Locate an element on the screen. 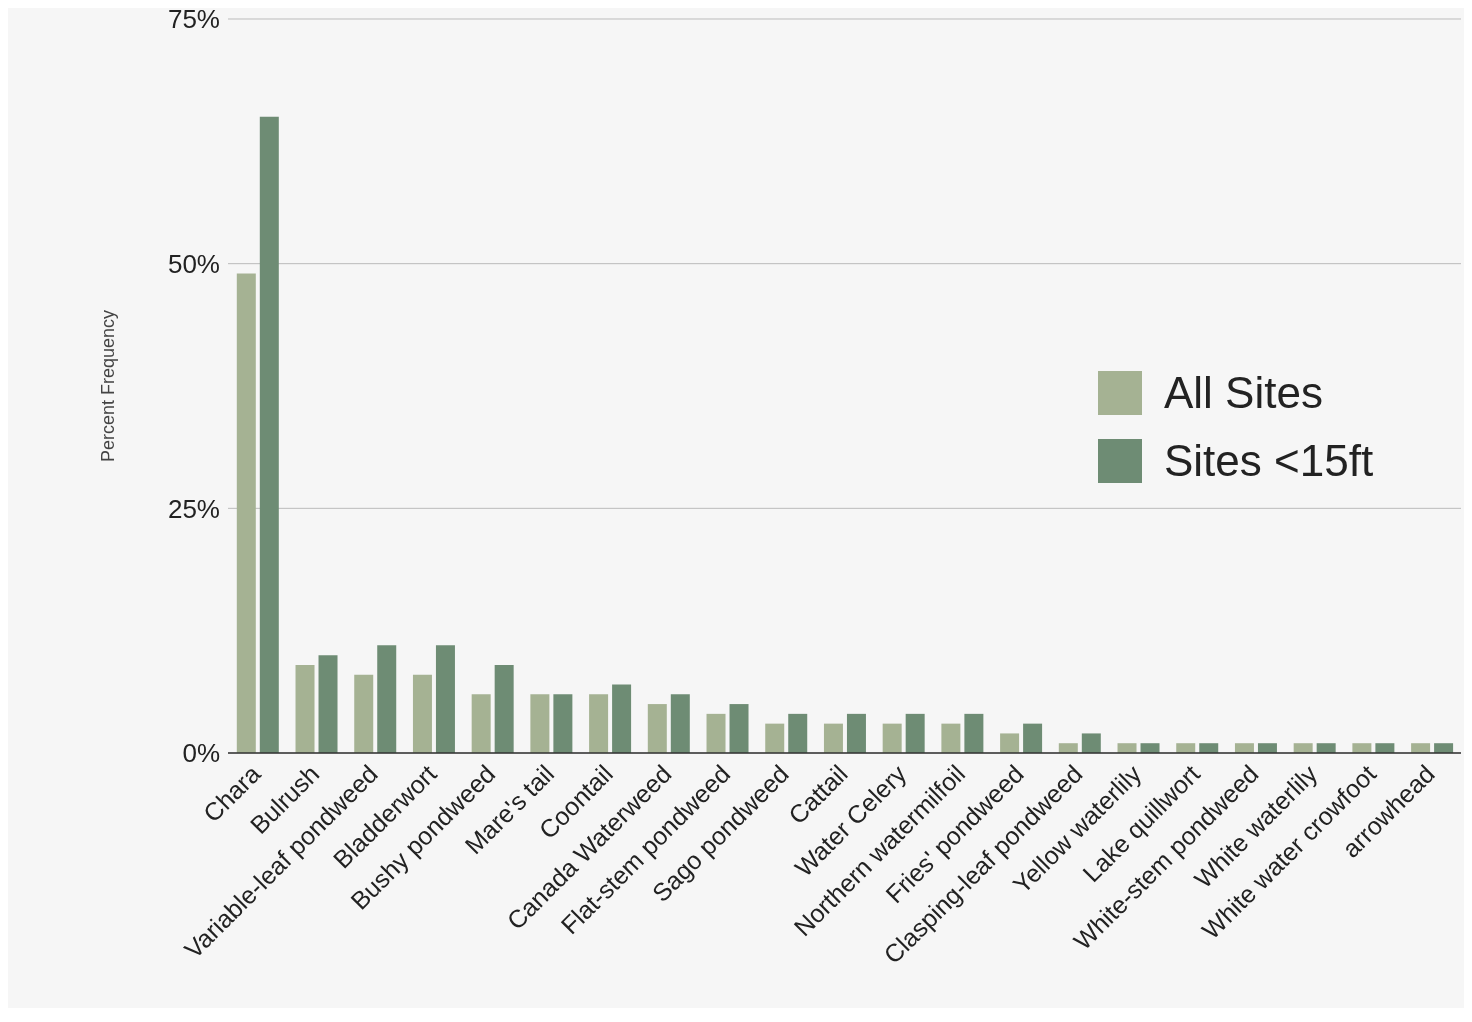  legend-label: All Sites is located at coordinates (1243, 393).